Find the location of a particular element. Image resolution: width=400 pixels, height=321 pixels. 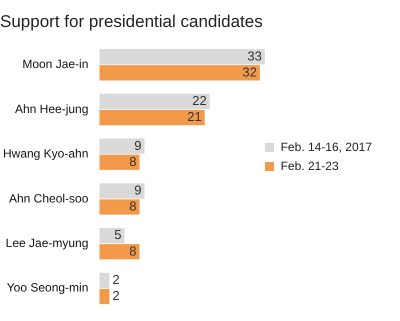

data-label: 33 is located at coordinates (254, 56).